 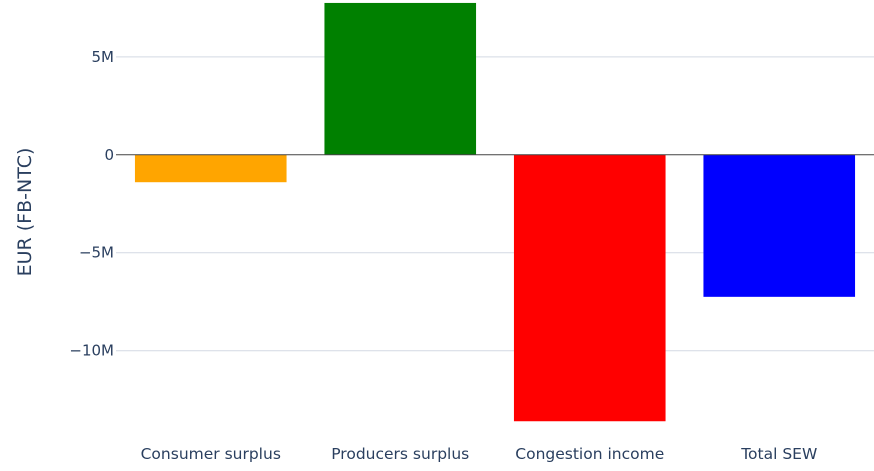 I want to click on y-tick-label: 0, so click(x=109, y=155).